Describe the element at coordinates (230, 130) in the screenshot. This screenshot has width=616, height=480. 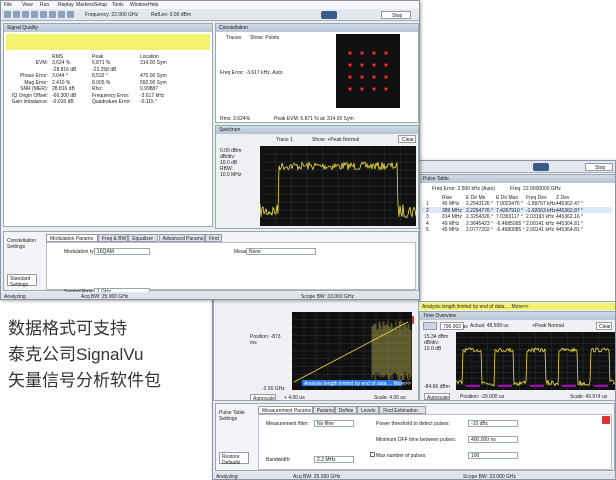
I see `panel-title: Spectrum` at that location.